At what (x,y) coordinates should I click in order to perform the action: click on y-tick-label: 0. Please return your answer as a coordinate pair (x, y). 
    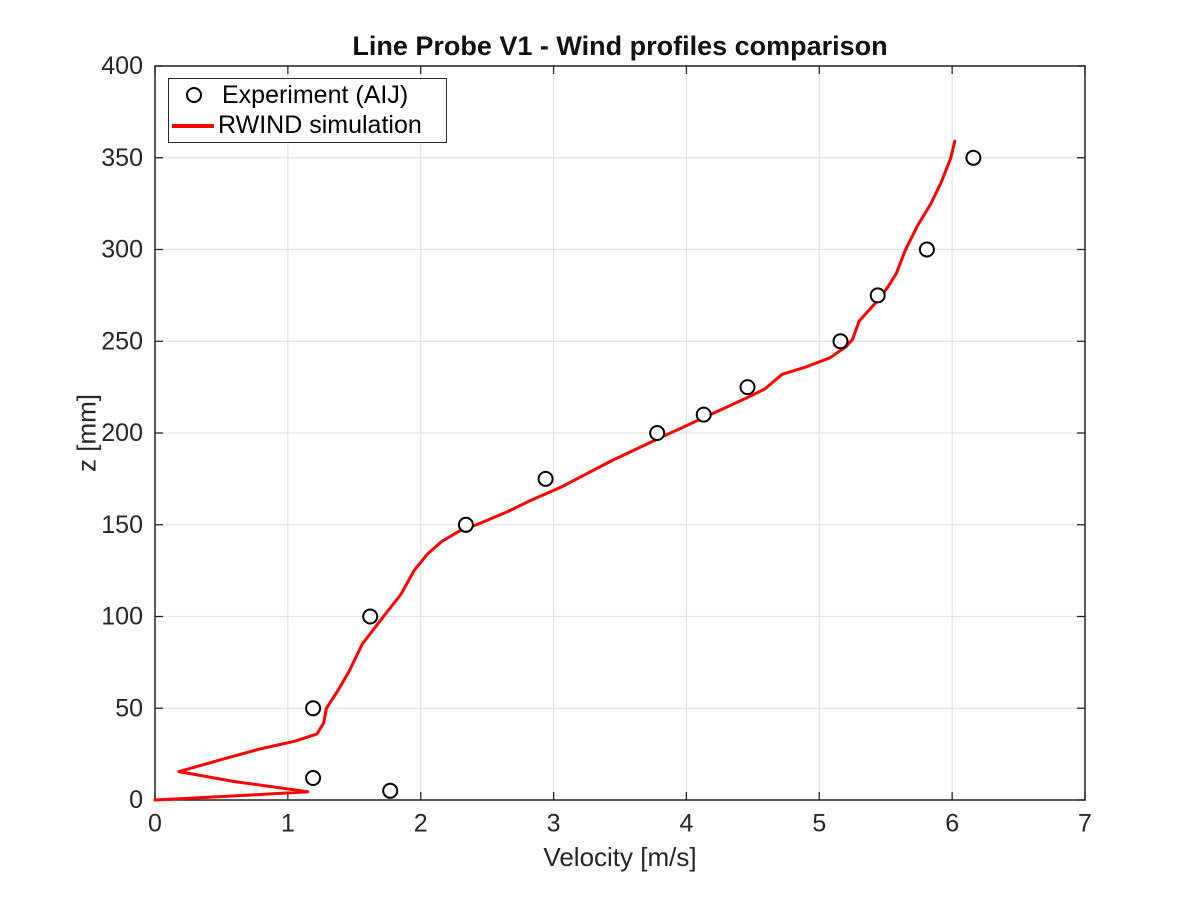
    Looking at the image, I should click on (136, 800).